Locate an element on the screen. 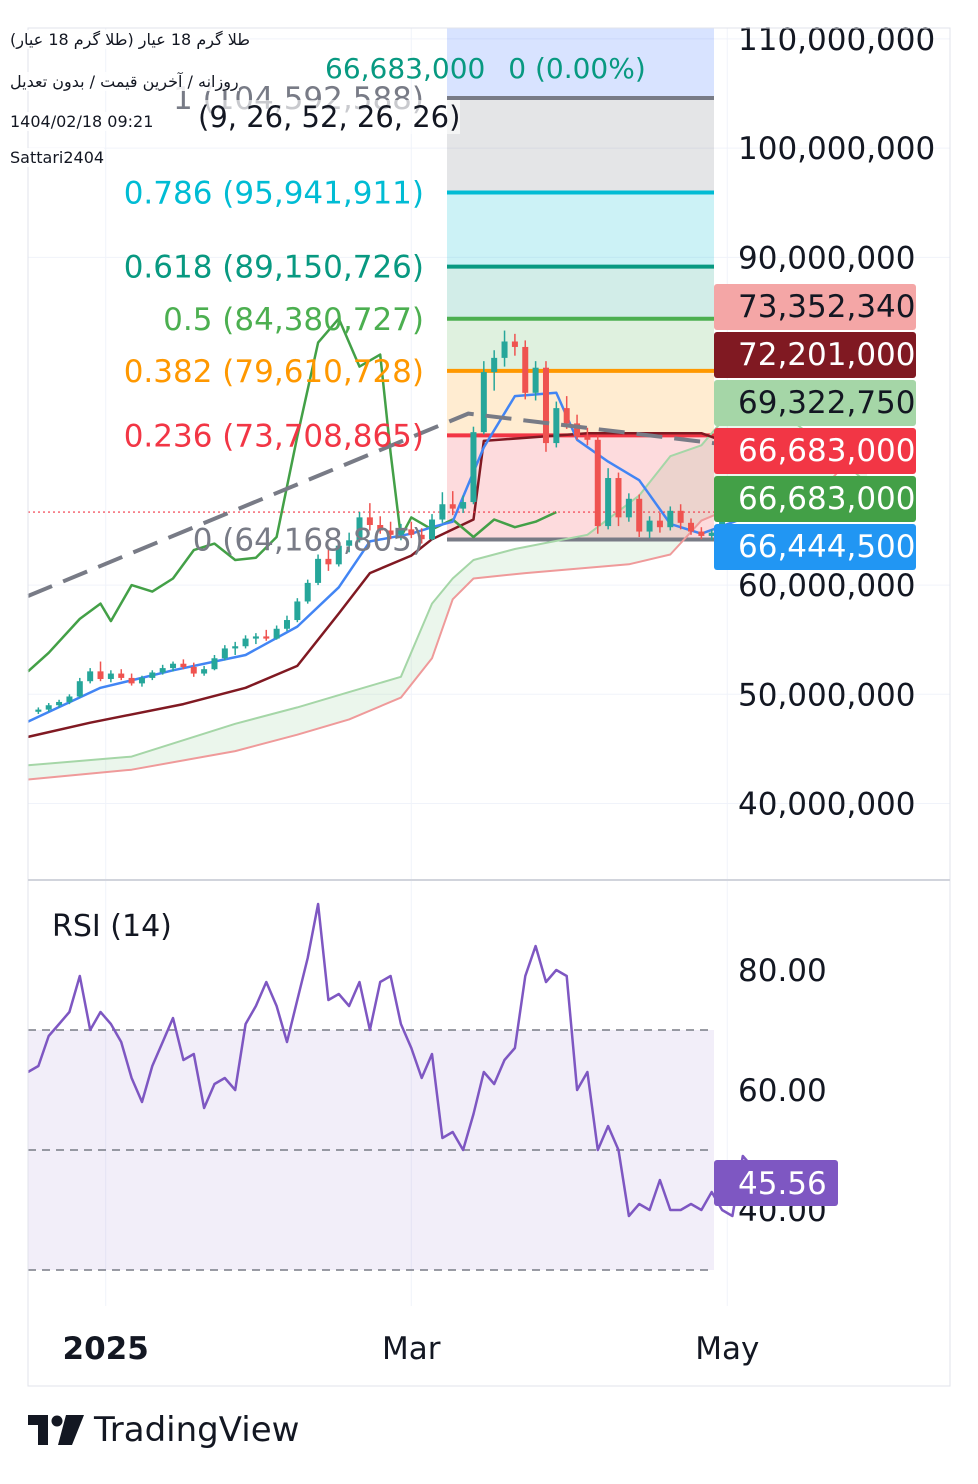  rsi-title: RSI (14) is located at coordinates (112, 926).